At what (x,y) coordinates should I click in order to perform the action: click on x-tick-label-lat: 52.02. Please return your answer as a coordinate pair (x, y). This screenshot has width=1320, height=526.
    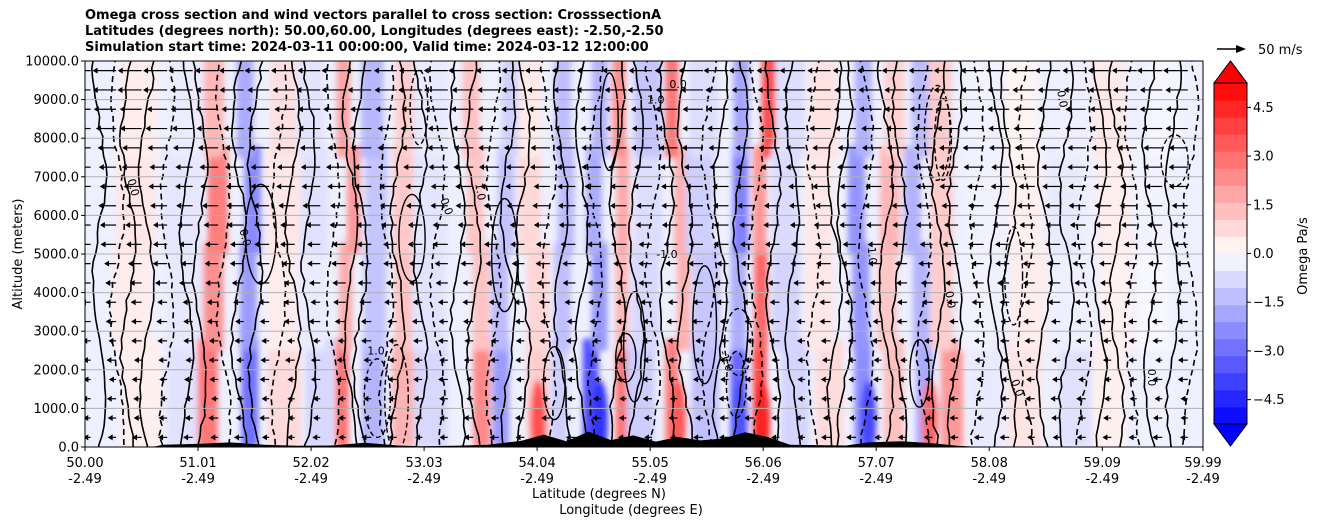
    Looking at the image, I should click on (310, 463).